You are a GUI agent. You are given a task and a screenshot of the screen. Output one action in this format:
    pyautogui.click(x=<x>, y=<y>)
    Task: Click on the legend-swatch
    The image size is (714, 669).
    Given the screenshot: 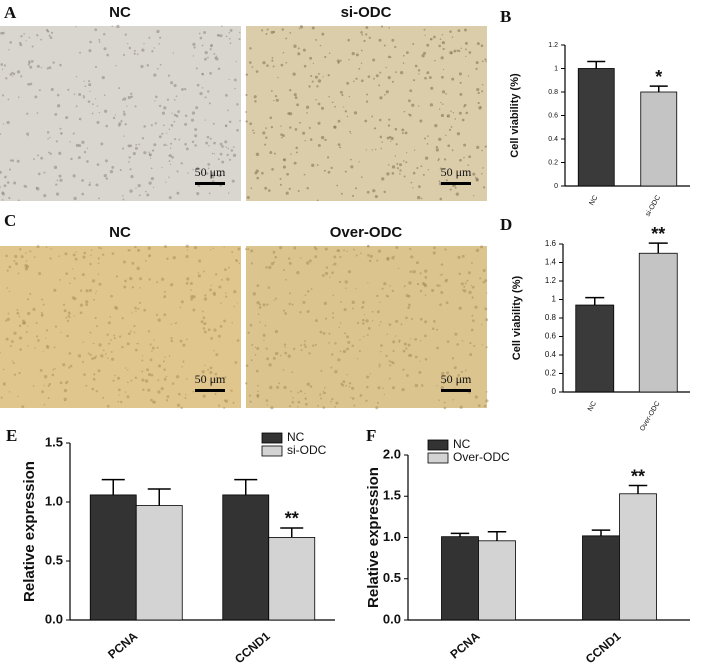 What is the action you would take?
    pyautogui.click(x=272, y=438)
    